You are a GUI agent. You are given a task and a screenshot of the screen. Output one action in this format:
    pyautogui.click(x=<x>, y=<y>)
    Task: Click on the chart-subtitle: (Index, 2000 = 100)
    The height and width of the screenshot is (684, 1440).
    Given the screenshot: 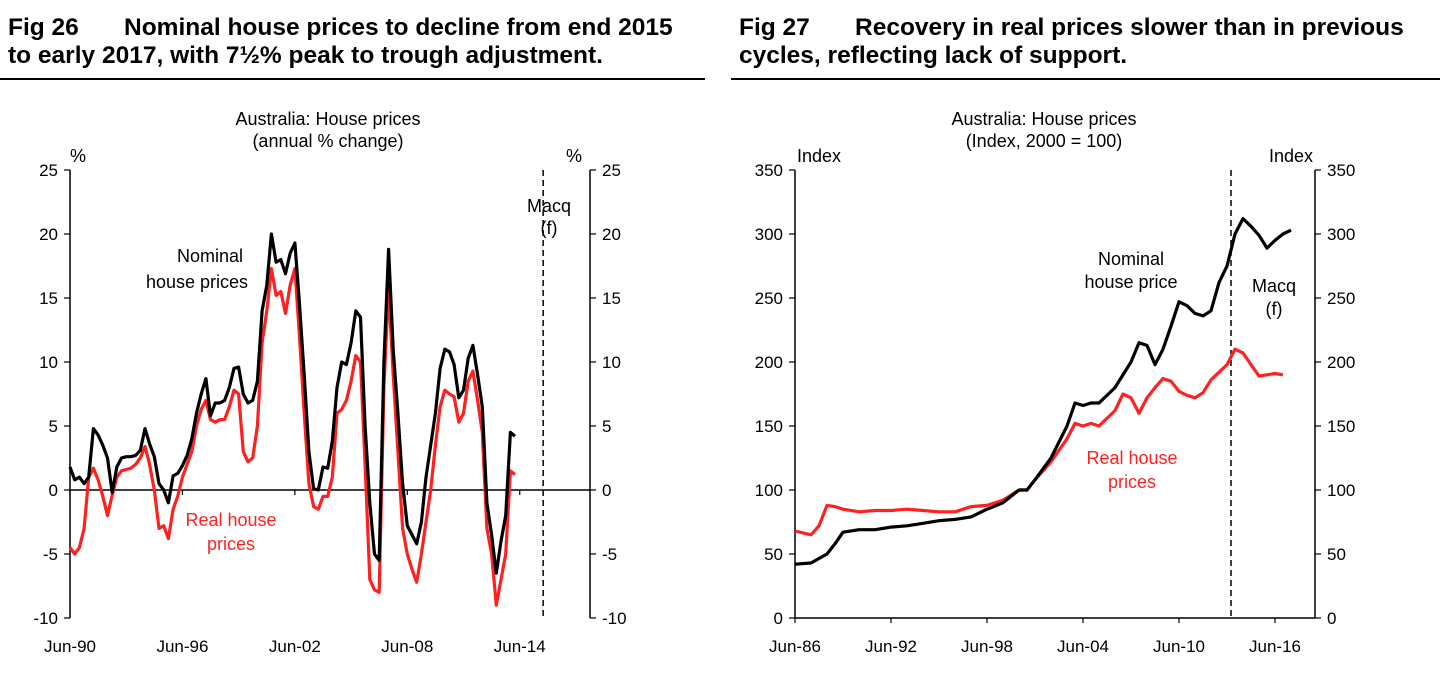 What is the action you would take?
    pyautogui.click(x=1044, y=141)
    